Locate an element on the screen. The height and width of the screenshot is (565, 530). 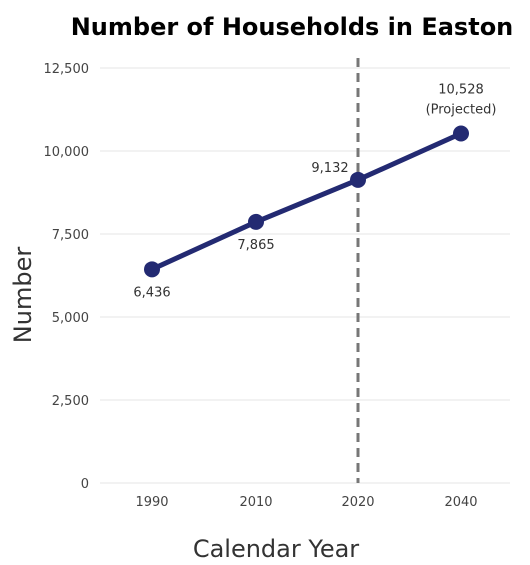
y-tick-label: 12,500 is located at coordinates (67, 69).